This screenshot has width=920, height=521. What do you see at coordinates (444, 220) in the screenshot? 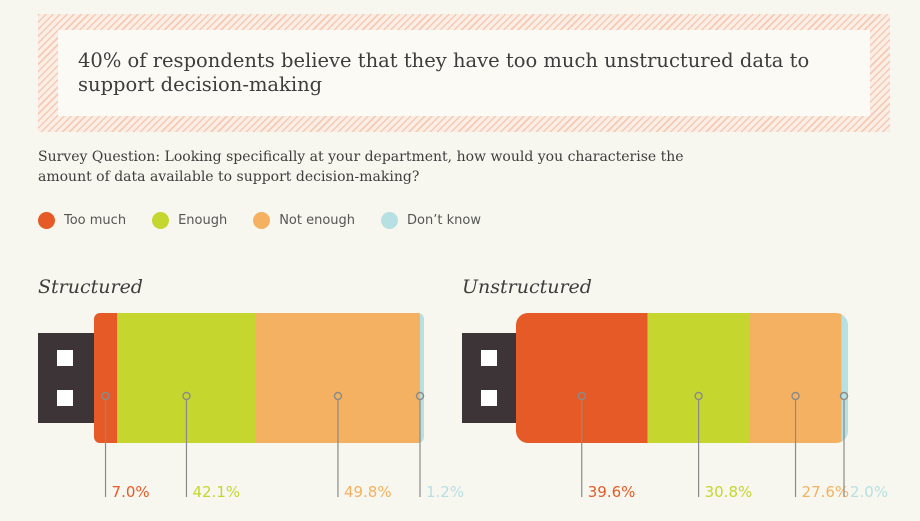
I see `legend-label-dont-know: Don’t know` at bounding box center [444, 220].